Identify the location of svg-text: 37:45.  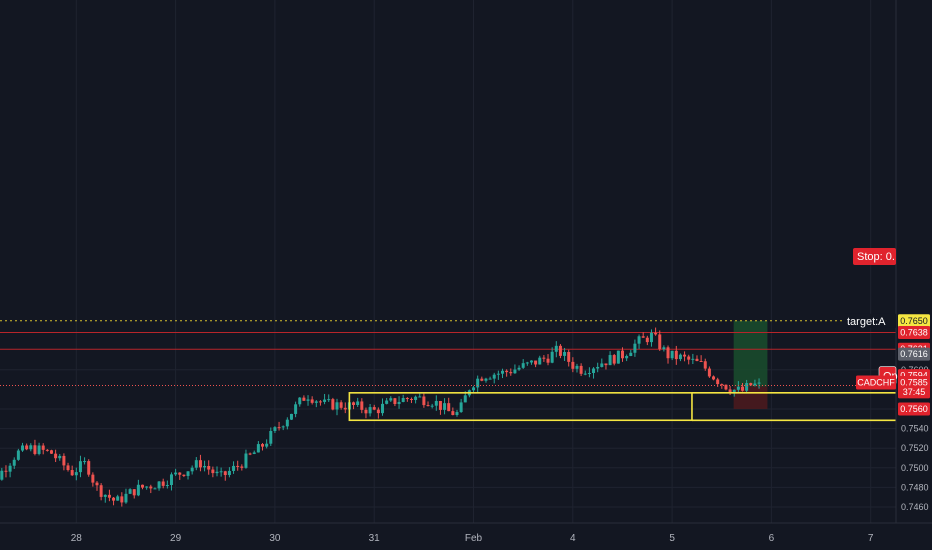
(914, 392).